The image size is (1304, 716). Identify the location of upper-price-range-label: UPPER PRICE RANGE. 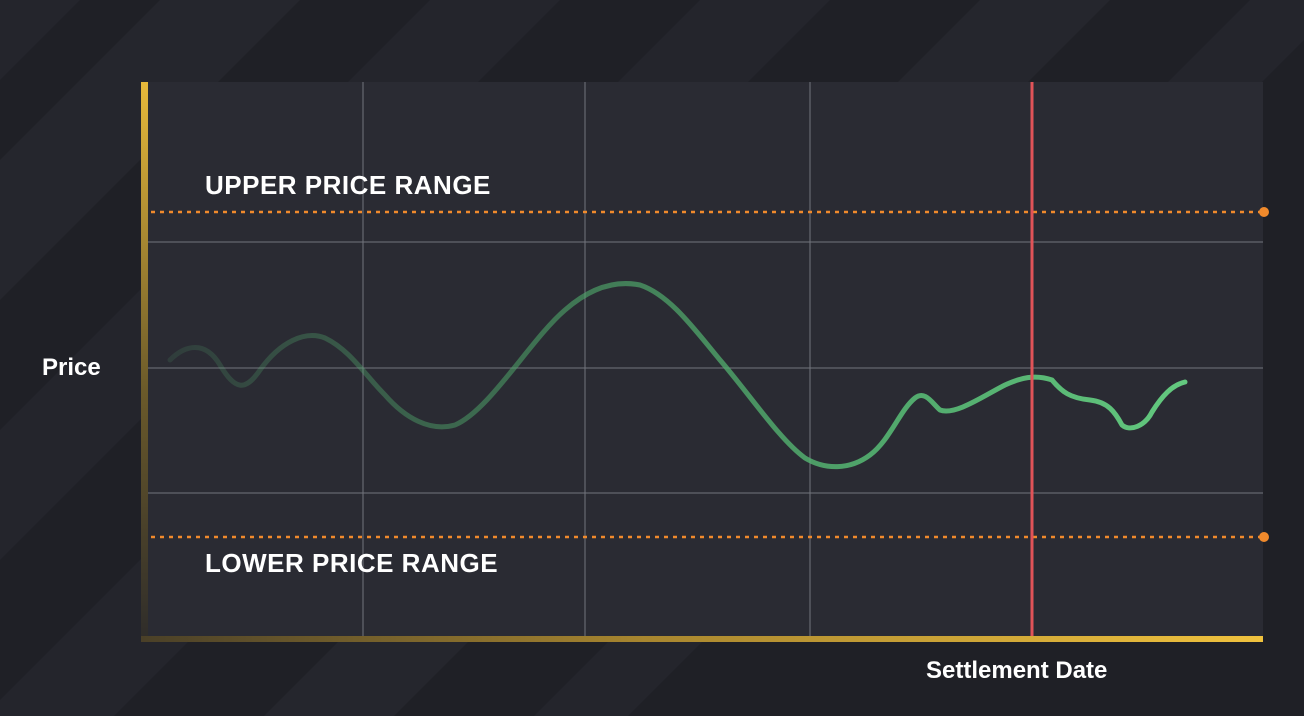
(348, 185).